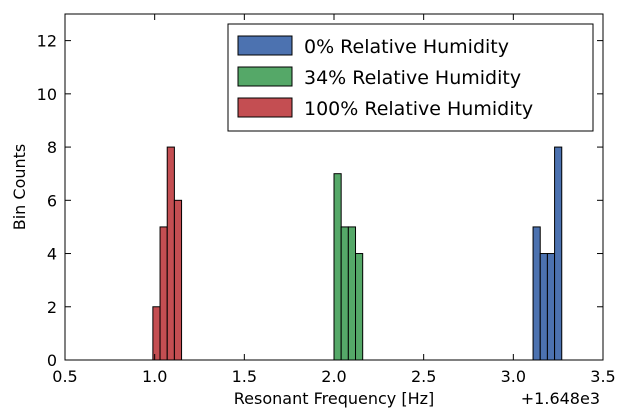 The width and height of the screenshot is (618, 409). Describe the element at coordinates (52, 200) in the screenshot. I see `y-tick-label: 6` at that location.